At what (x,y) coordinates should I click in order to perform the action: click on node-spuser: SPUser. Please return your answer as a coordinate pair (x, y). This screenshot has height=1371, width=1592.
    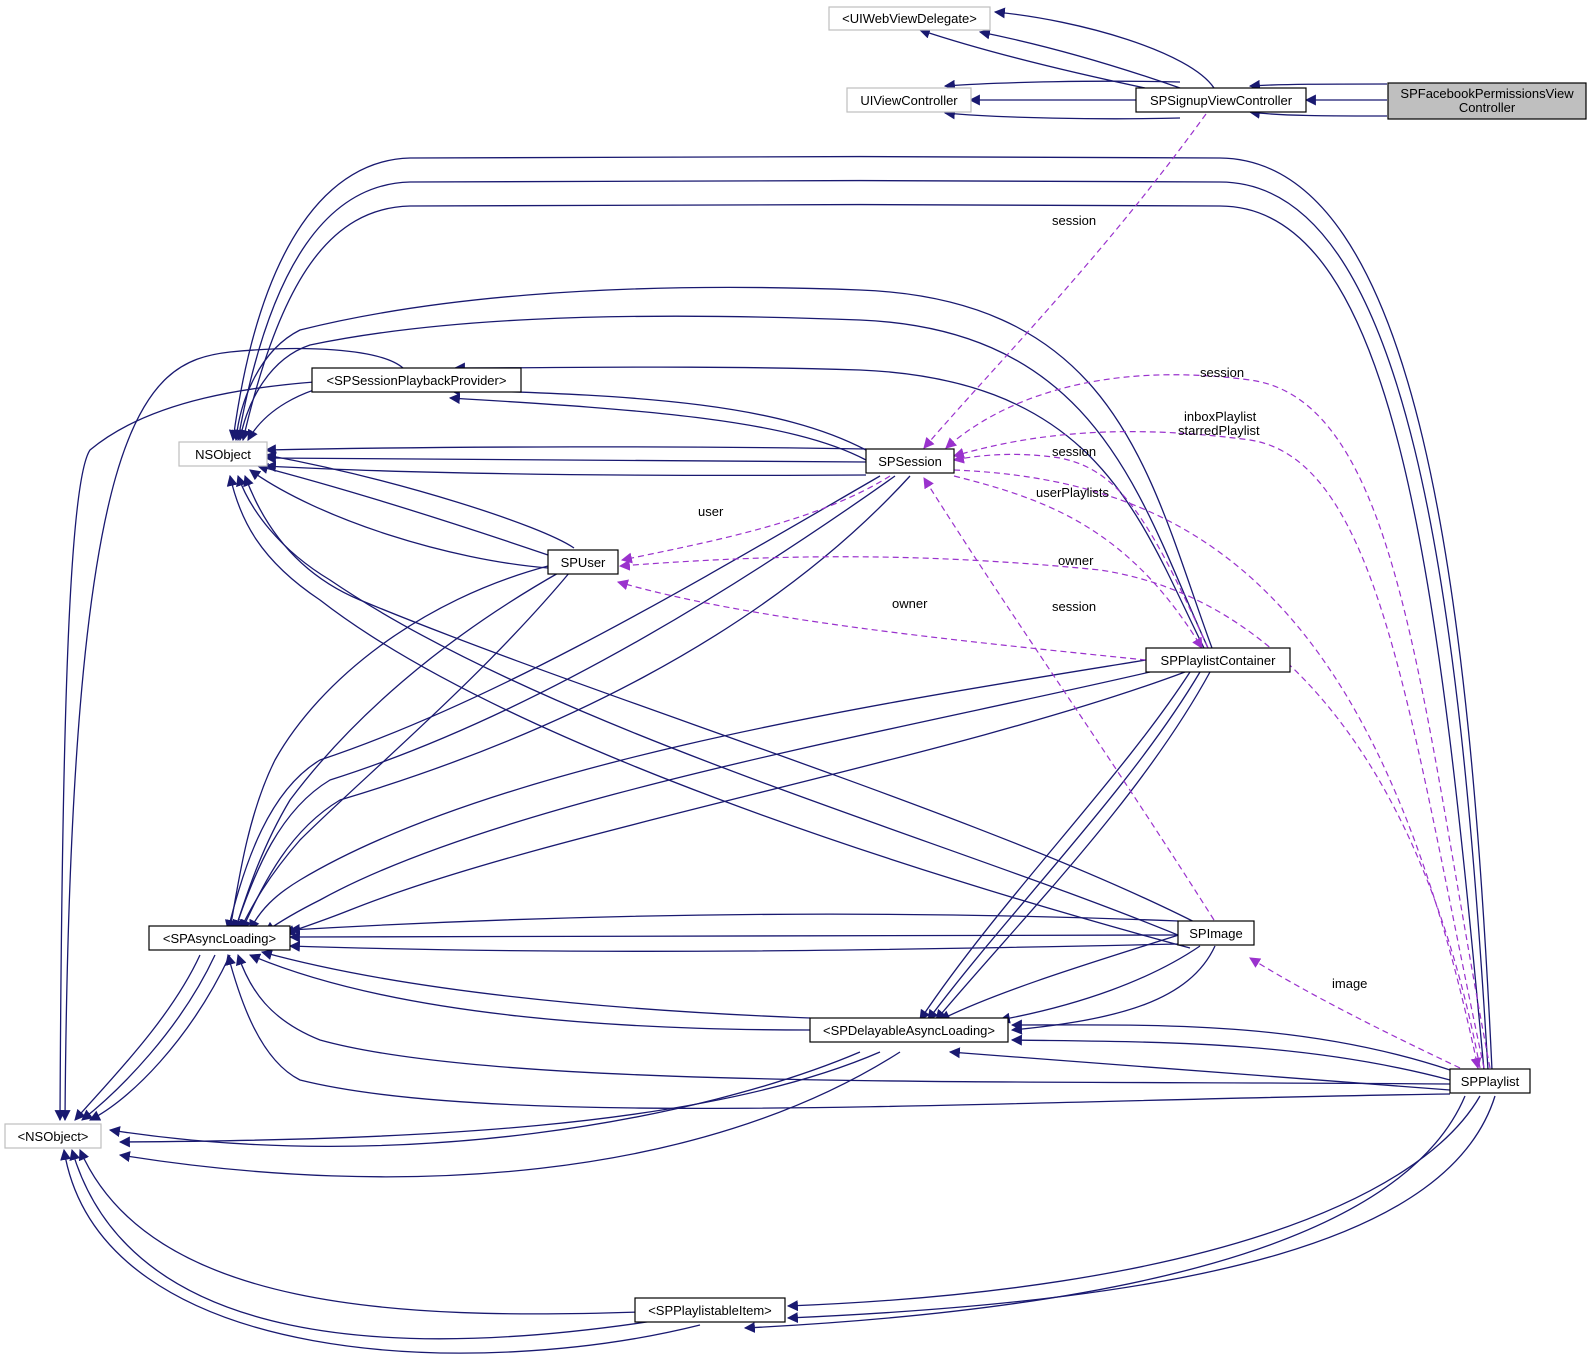
    Looking at the image, I should click on (583, 562).